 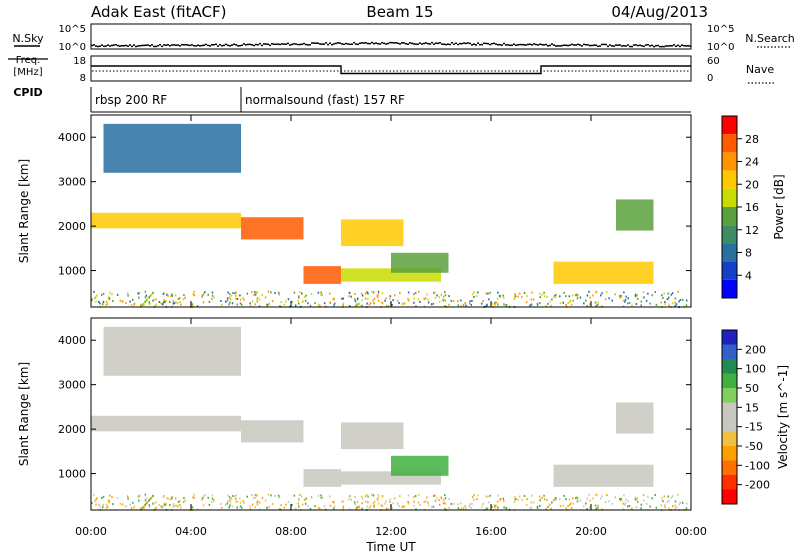 I want to click on cpid-segment-label: normalsound (fast) 157 RF, so click(x=325, y=100).